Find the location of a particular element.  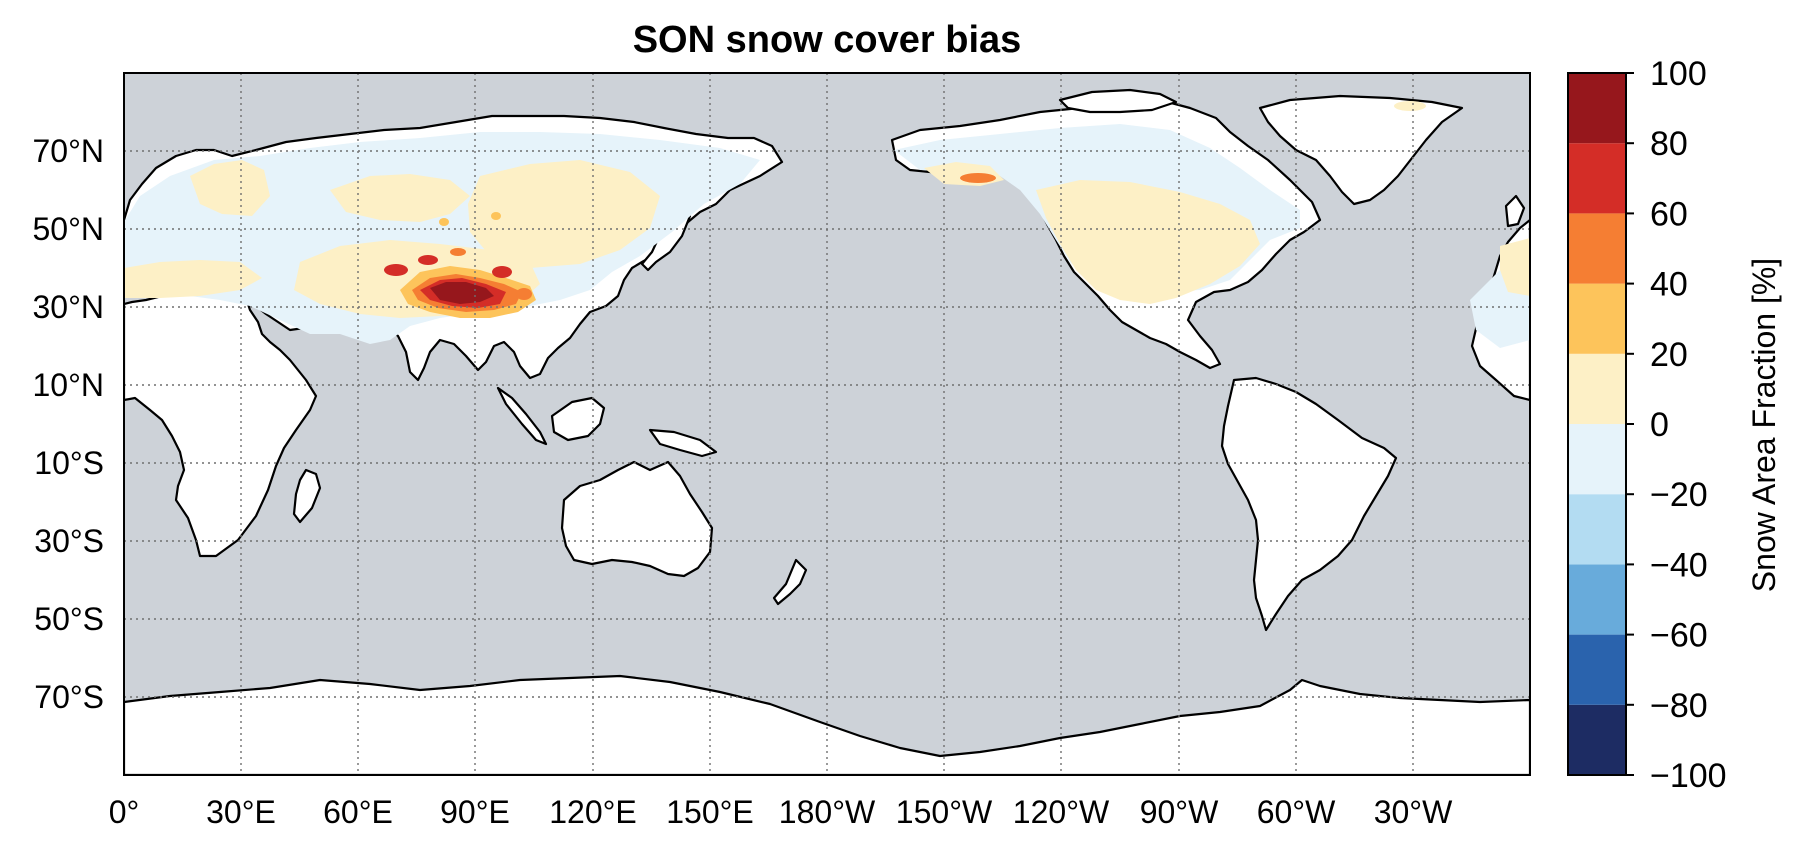

colorbar-tick-label: 100 is located at coordinates (1678, 74).